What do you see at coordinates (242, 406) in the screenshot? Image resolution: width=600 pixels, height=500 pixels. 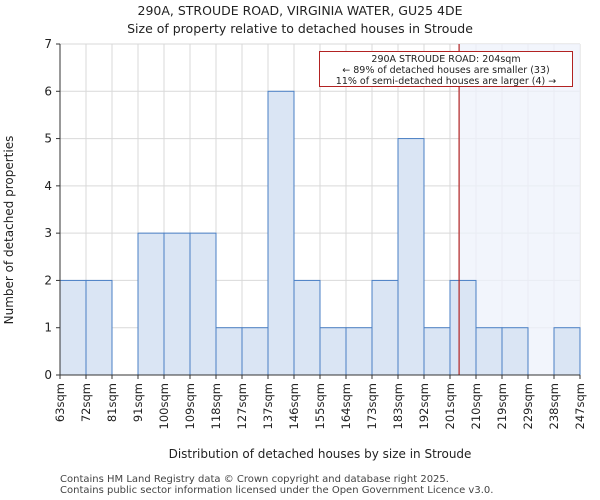 I see `x-tick-label: 127sqm` at bounding box center [242, 406].